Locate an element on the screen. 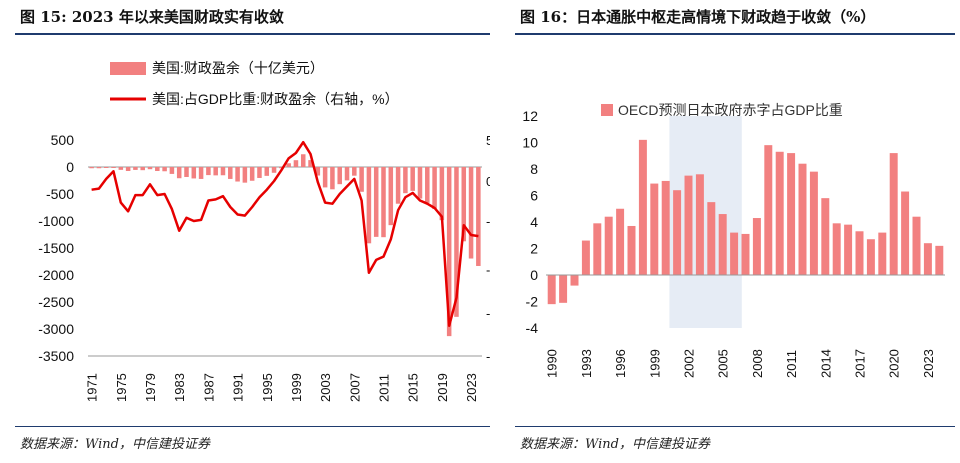 The width and height of the screenshot is (960, 463). bar-1989 is located at coordinates (223, 171).